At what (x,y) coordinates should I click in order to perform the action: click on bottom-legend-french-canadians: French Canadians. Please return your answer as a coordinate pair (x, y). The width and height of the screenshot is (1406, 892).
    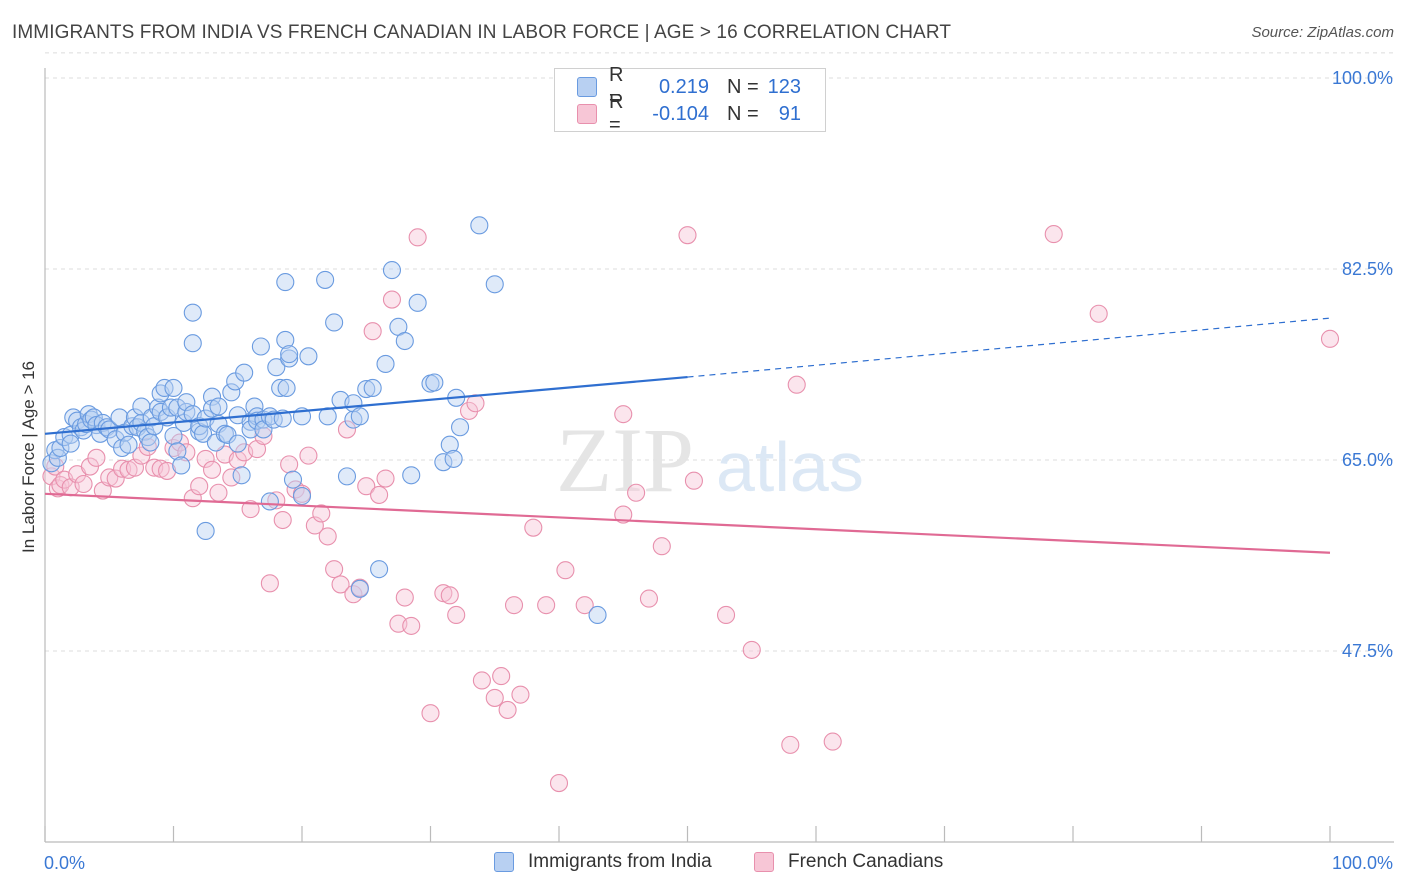
    Looking at the image, I should click on (848, 862).